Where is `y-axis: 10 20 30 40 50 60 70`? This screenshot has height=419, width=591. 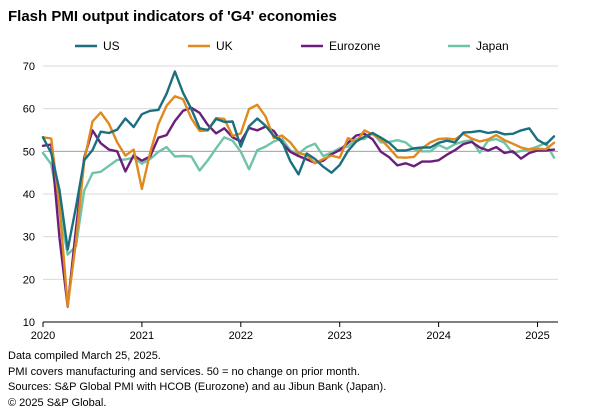
y-axis: 10 20 30 40 50 60 70 is located at coordinates (29, 195).